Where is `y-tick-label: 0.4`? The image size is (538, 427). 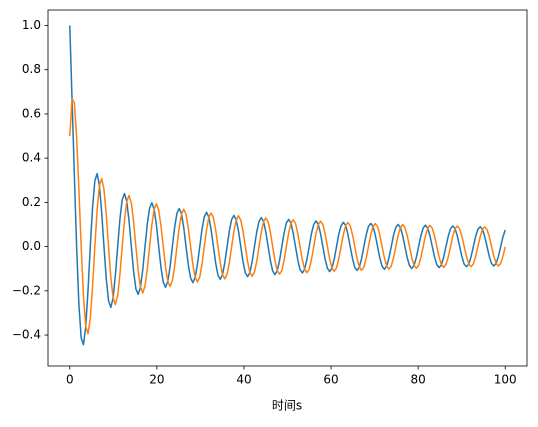
y-tick-label: 0.4 is located at coordinates (31, 158).